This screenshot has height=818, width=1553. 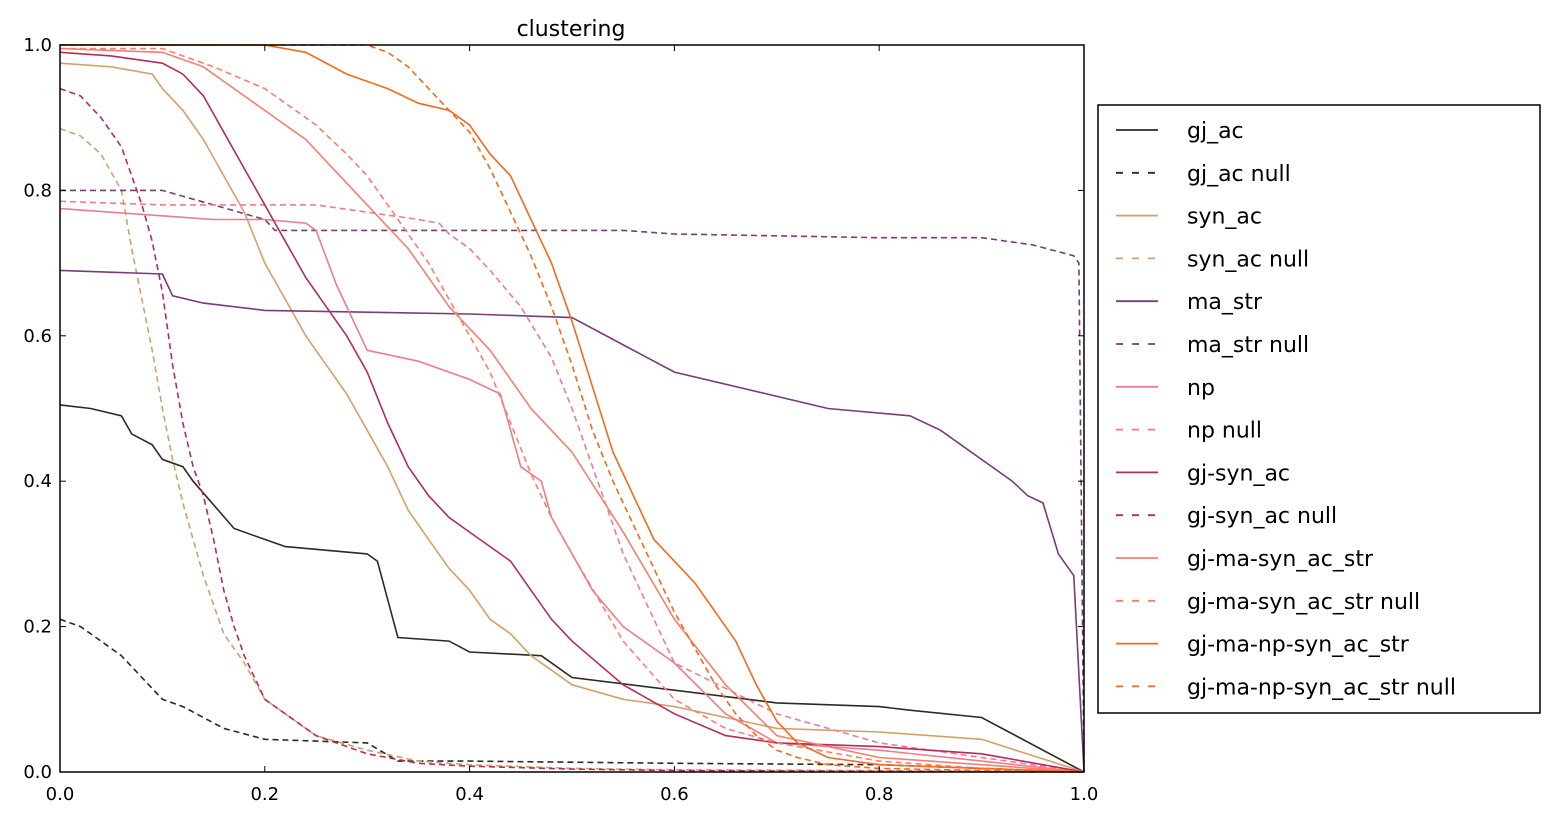 I want to click on y-tick-label: 0.2, so click(x=37, y=627).